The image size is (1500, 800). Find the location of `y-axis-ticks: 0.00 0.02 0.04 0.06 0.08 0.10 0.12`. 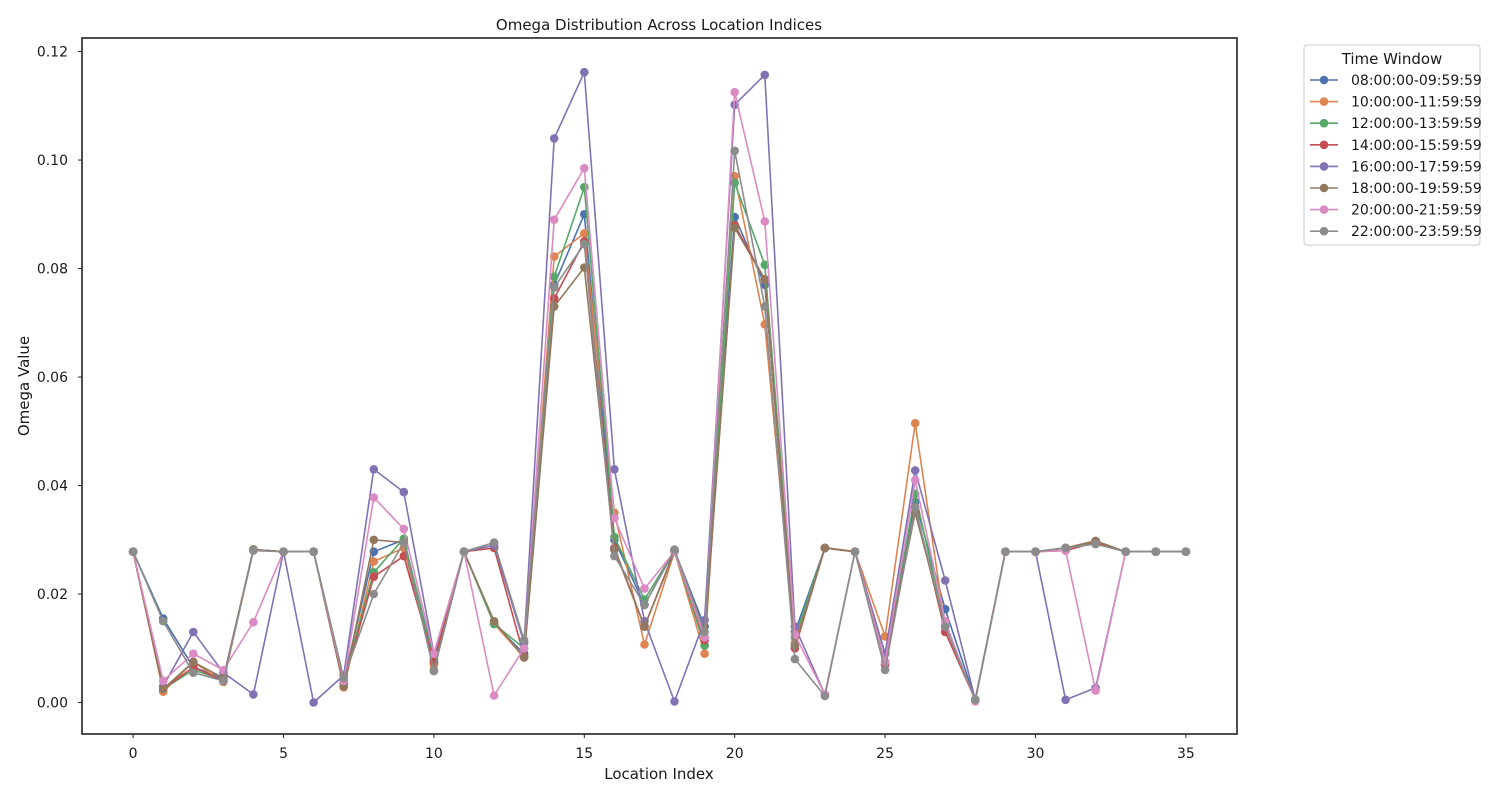

y-axis-ticks: 0.00 0.02 0.04 0.06 0.08 0.10 0.12 is located at coordinates (59, 378).